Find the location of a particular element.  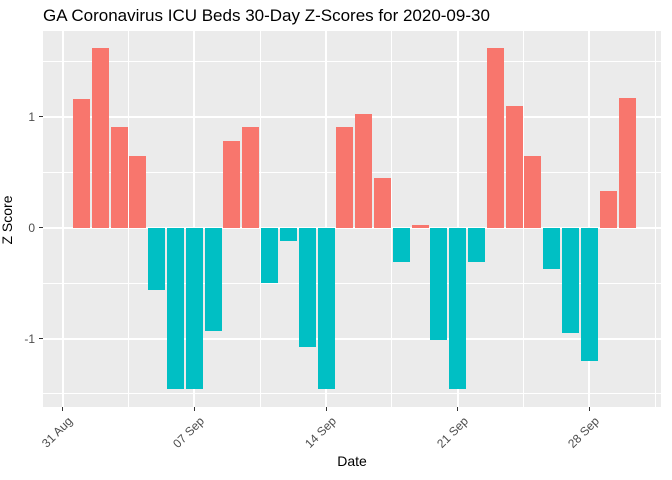

bar-12-sep is located at coordinates (288, 234).